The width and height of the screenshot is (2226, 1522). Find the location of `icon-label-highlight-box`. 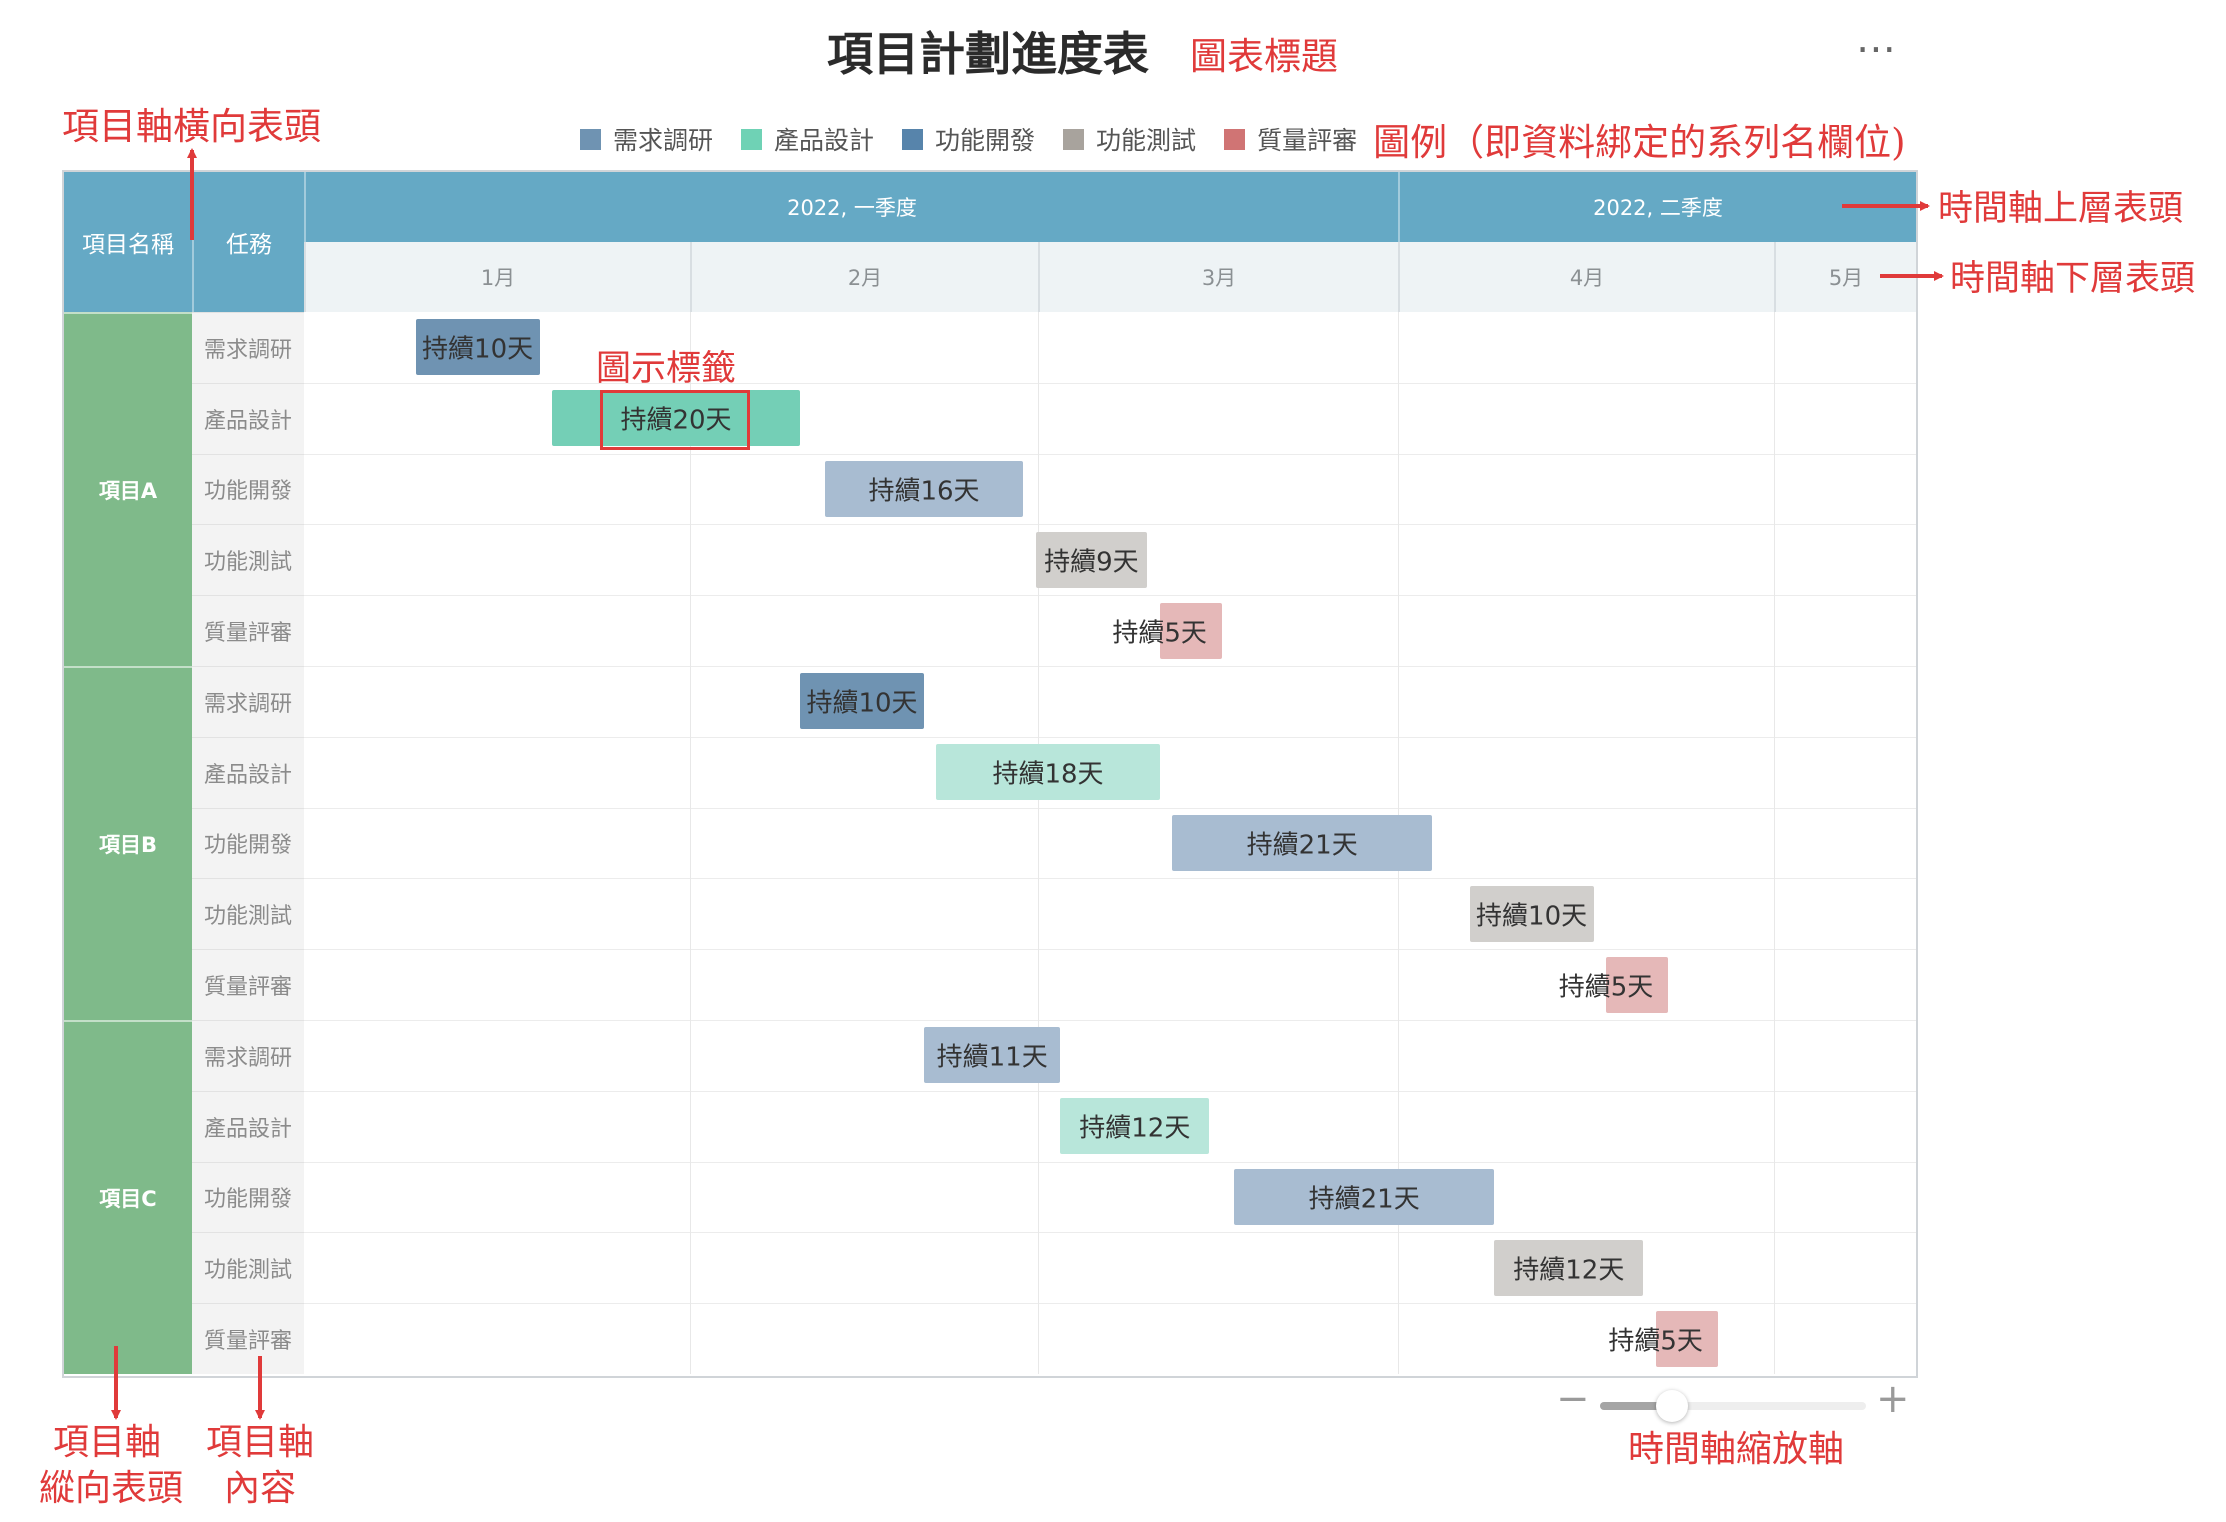

icon-label-highlight-box is located at coordinates (675, 420).